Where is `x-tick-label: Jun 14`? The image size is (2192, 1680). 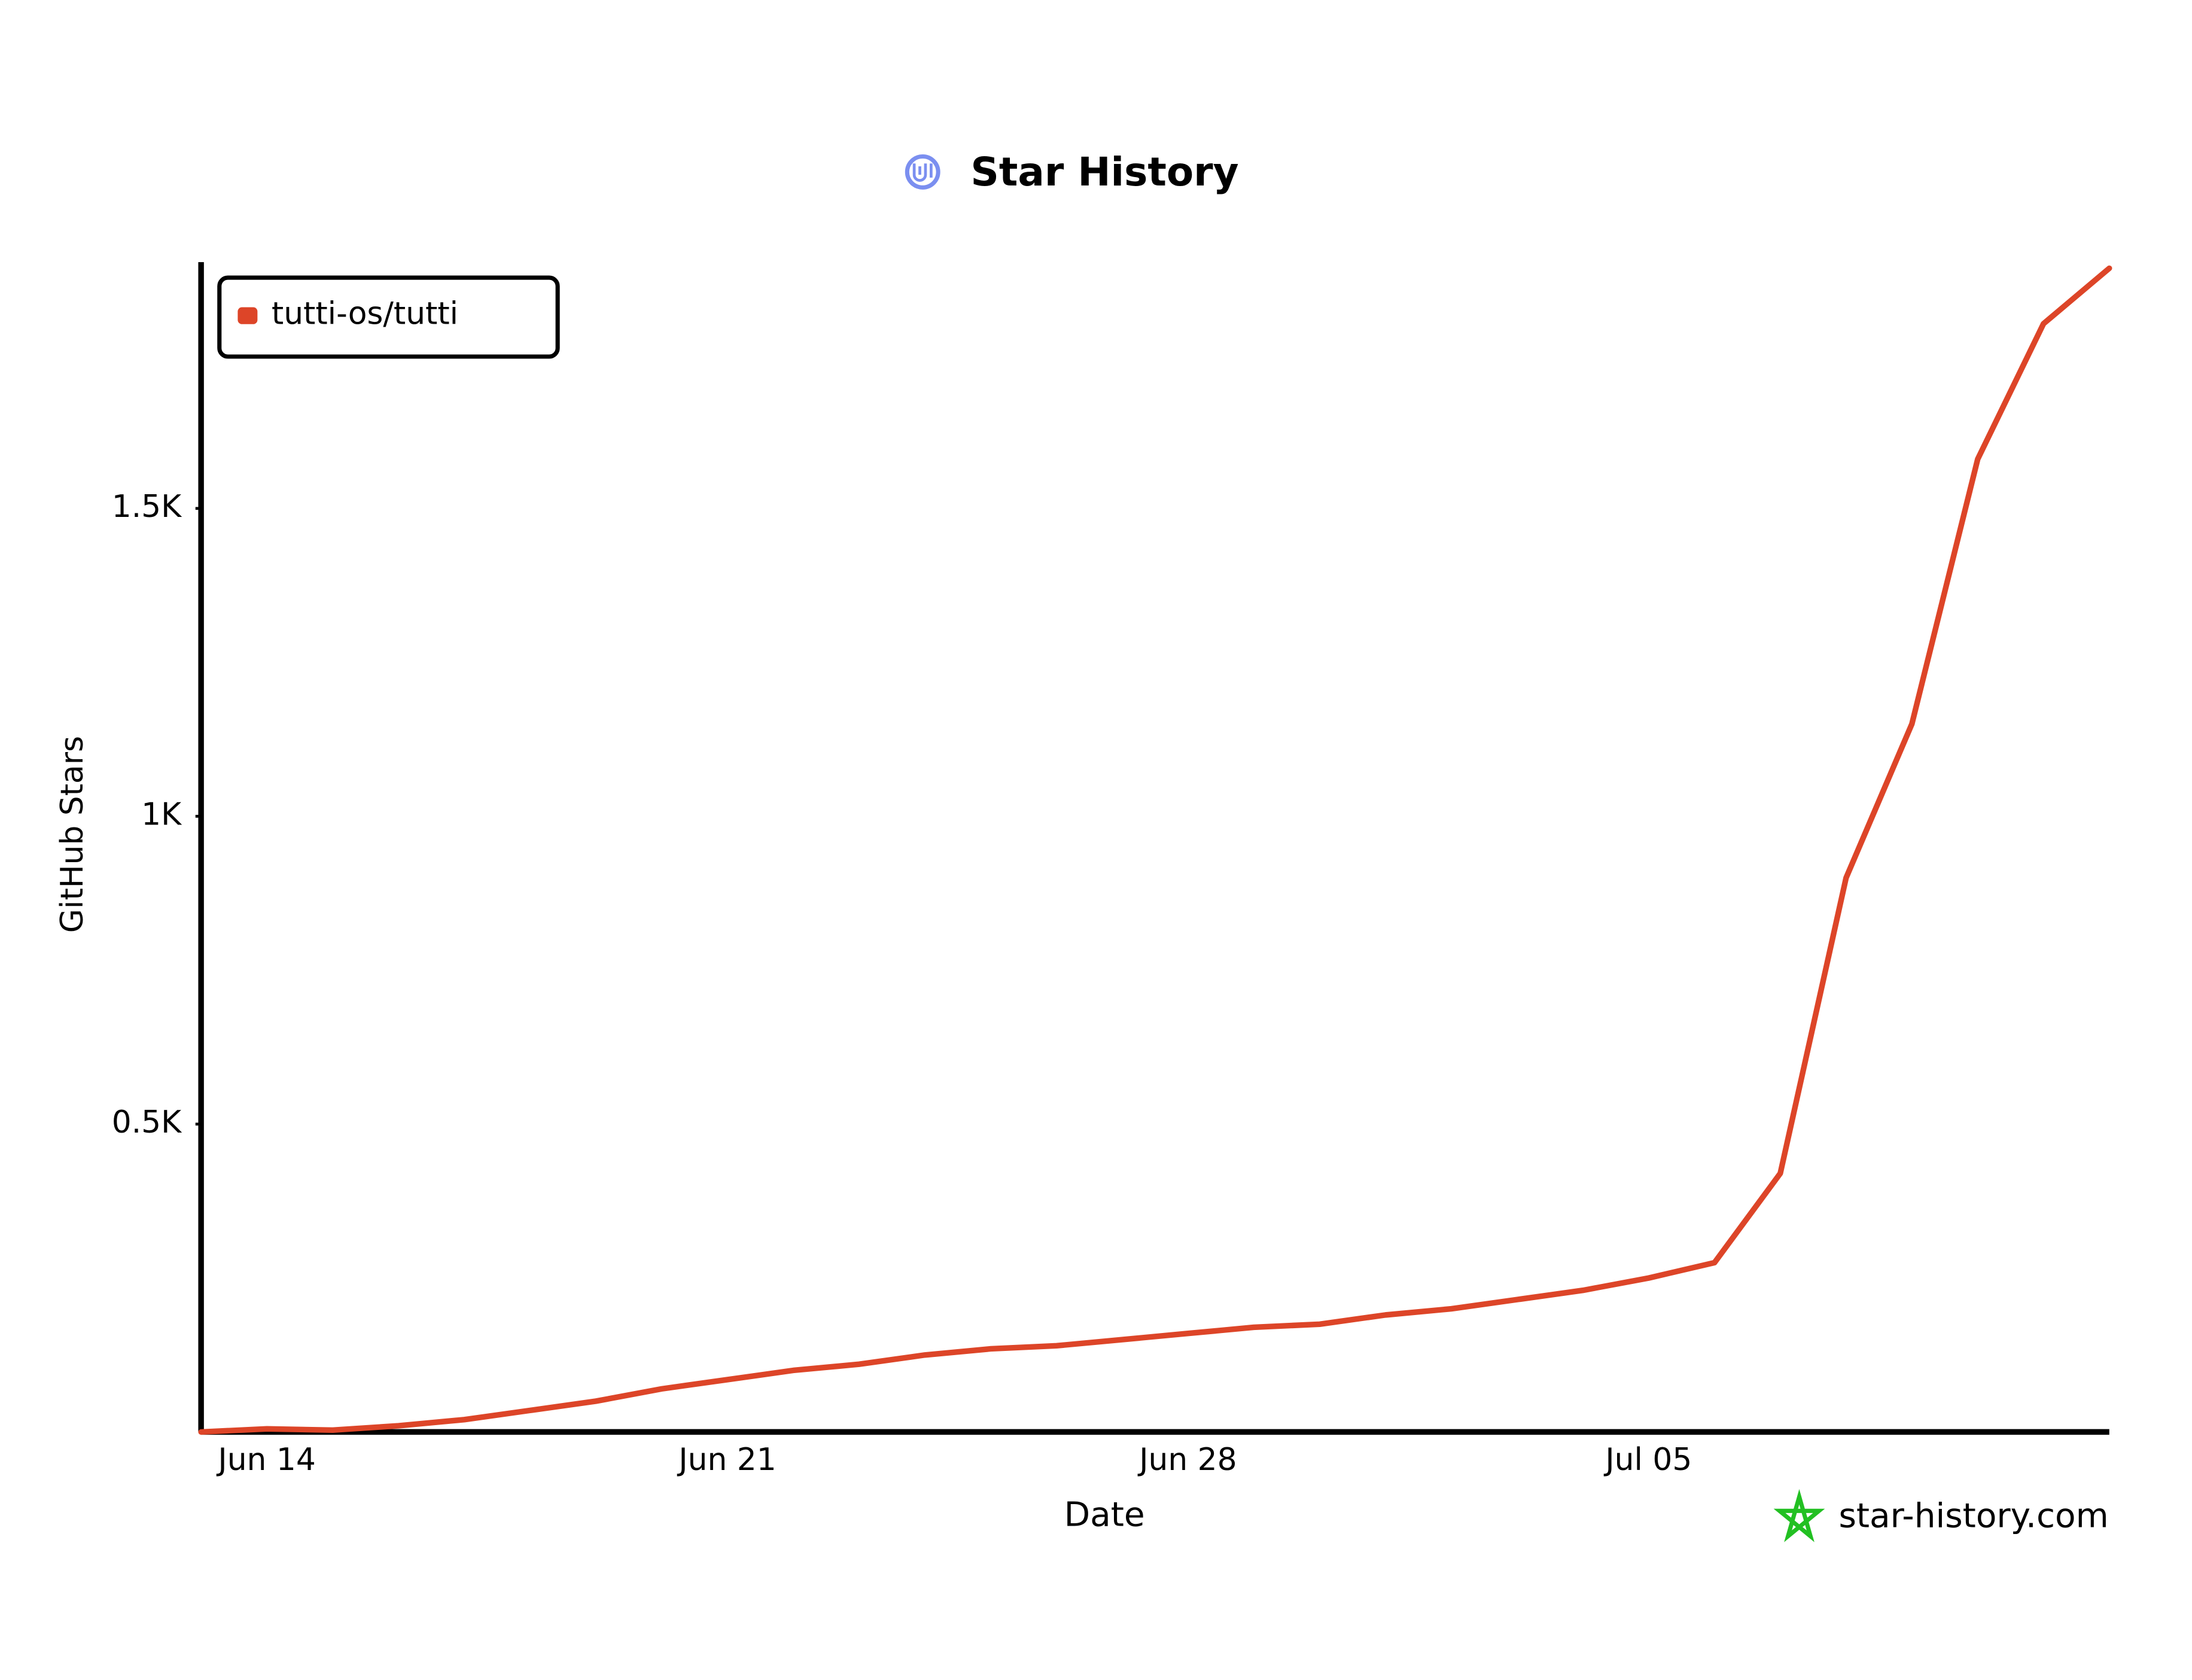 x-tick-label: Jun 14 is located at coordinates (265, 1460).